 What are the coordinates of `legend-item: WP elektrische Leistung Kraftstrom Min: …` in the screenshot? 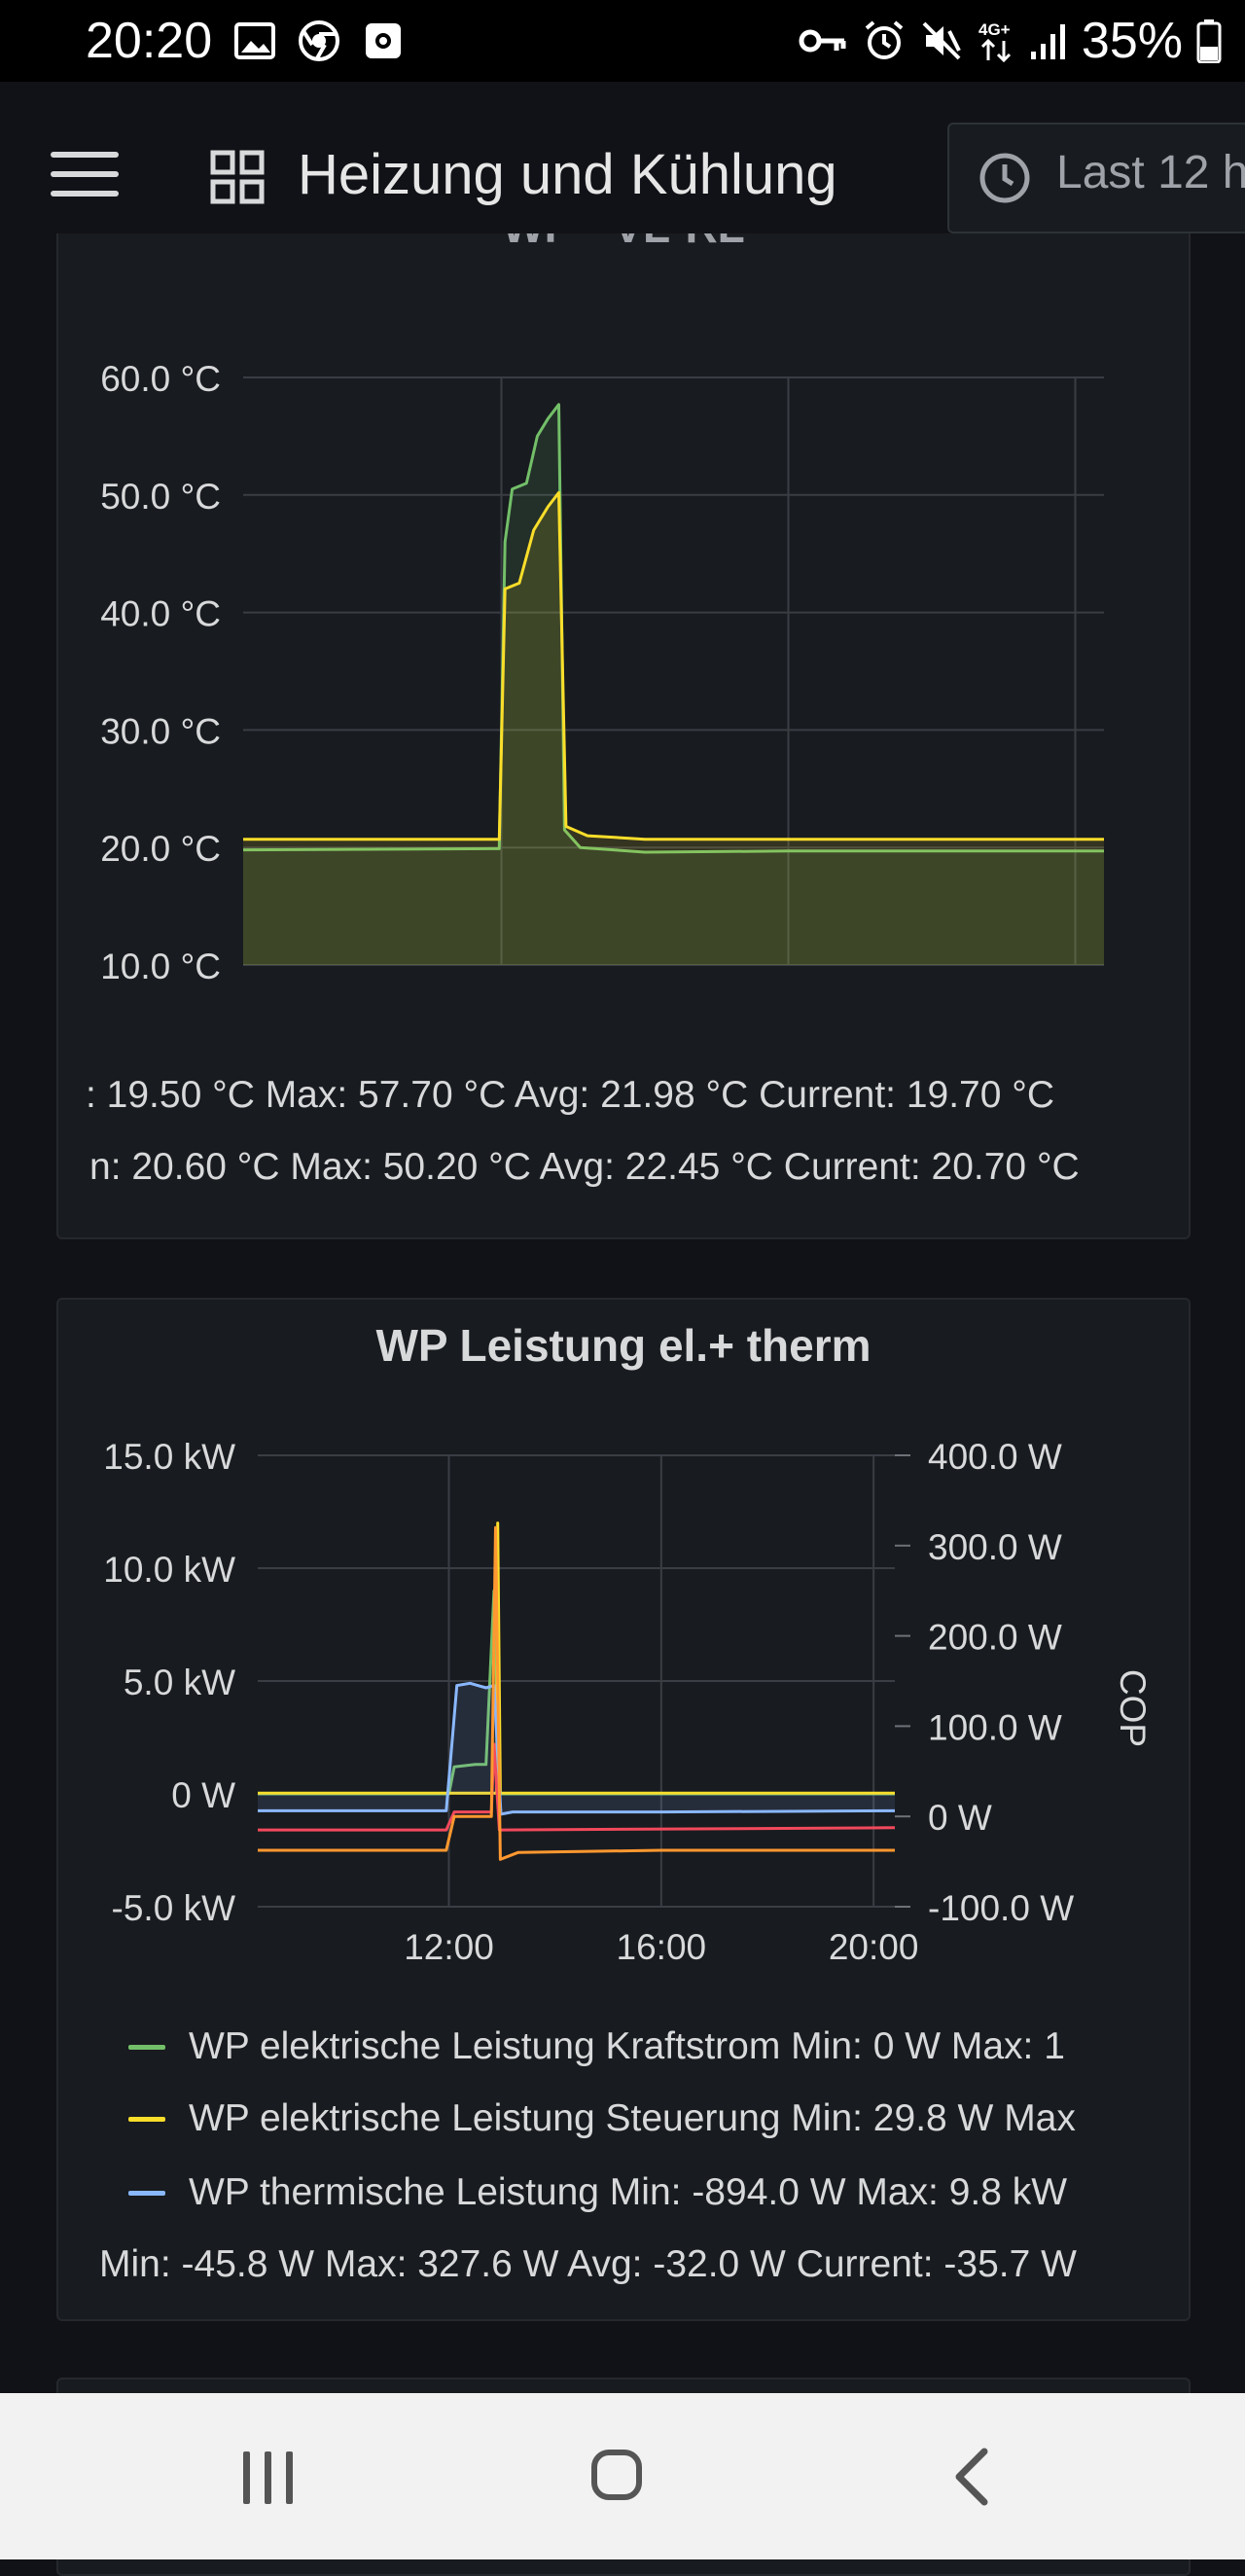 It's located at (596, 2046).